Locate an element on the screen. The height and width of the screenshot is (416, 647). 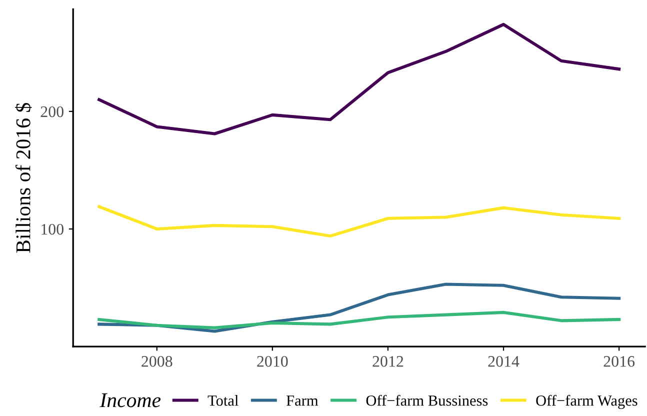
x-tick-label: 2016 is located at coordinates (619, 361).